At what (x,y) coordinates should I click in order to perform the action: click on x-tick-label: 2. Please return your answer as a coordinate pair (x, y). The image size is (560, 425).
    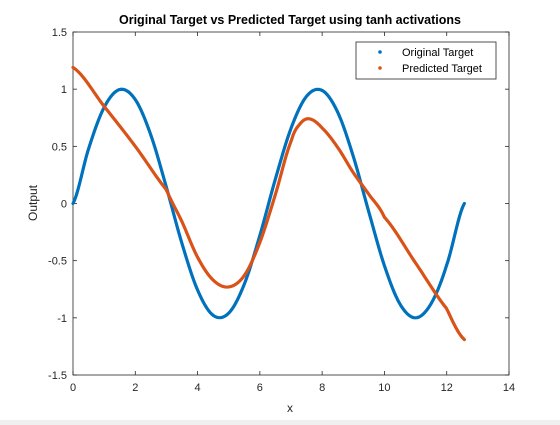
    Looking at the image, I should click on (135, 388).